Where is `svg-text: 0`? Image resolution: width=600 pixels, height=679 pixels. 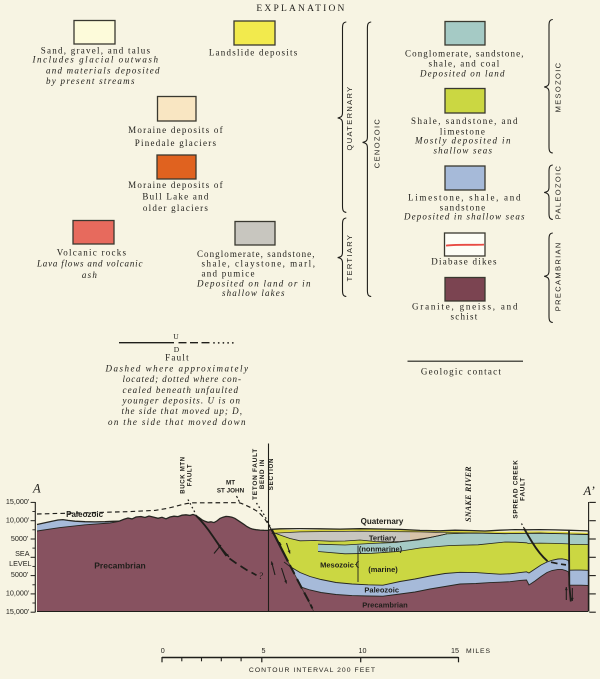 svg-text: 0 is located at coordinates (163, 650).